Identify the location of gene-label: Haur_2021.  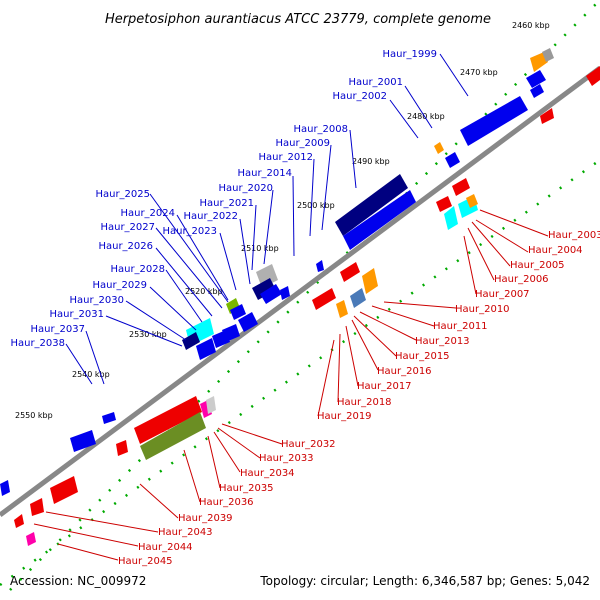
(226, 203).